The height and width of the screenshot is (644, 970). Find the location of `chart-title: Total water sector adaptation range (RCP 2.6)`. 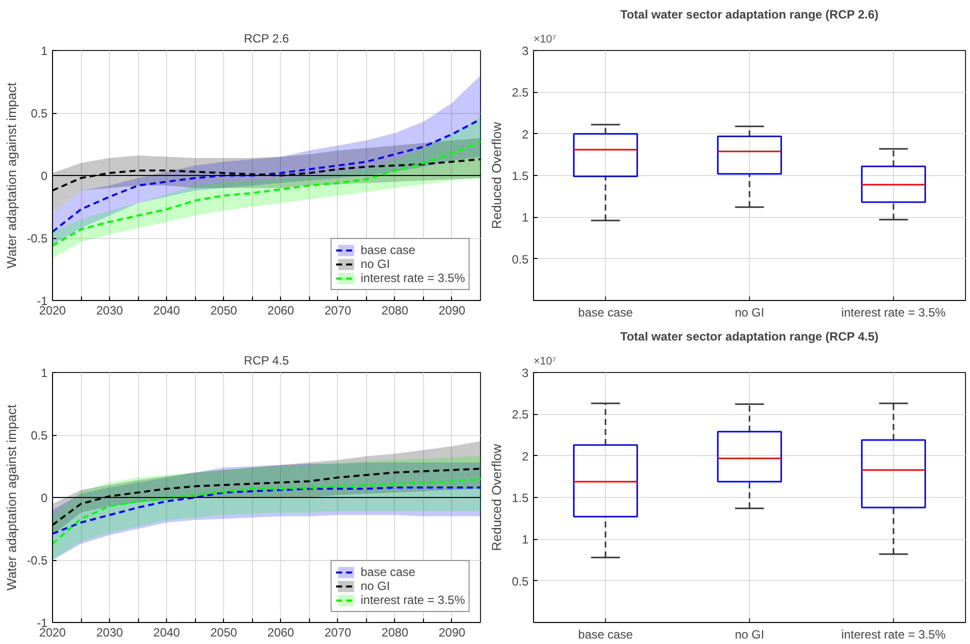

chart-title: Total water sector adaptation range (RCP 2.6) is located at coordinates (749, 15).